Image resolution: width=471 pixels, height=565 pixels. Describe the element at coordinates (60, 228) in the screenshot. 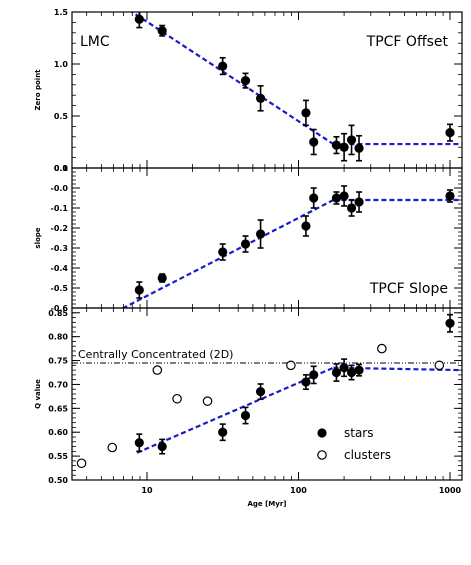

I see `y-tick-label: -0.2` at that location.